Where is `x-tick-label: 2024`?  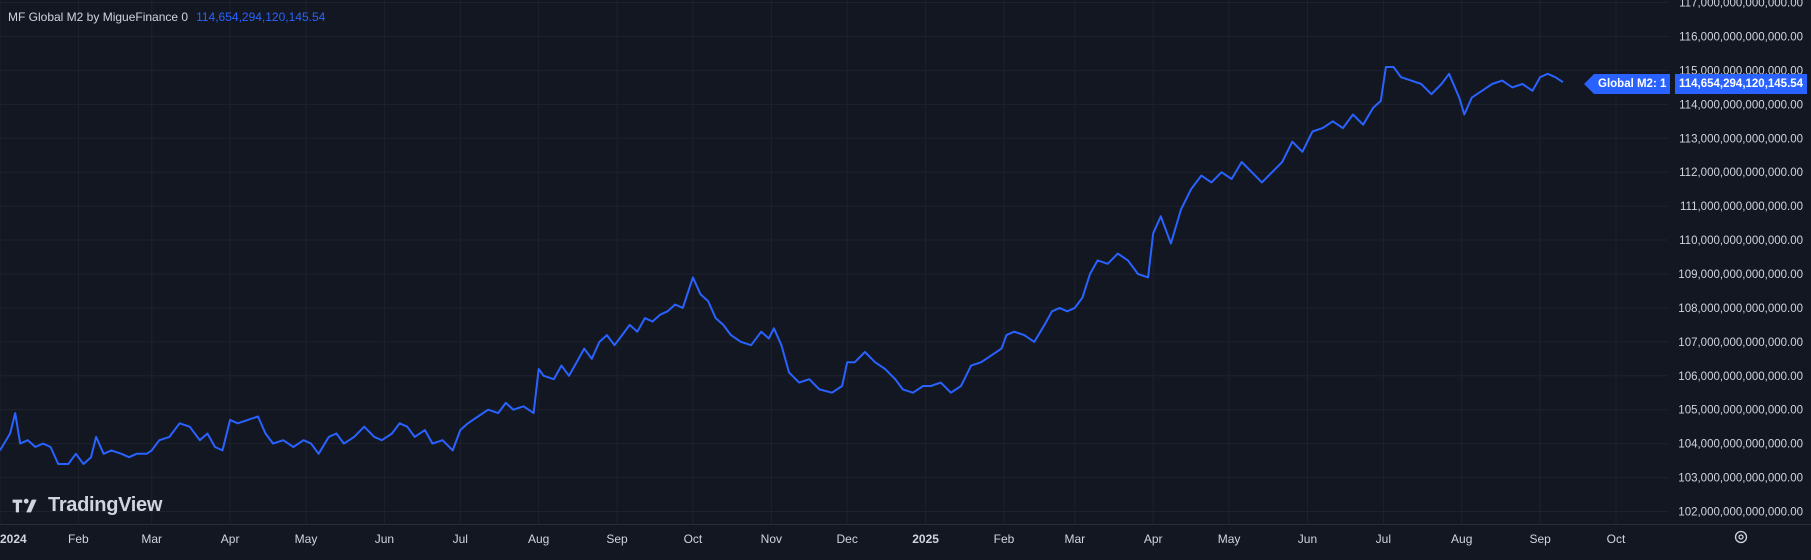 x-tick-label: 2024 is located at coordinates (13, 539).